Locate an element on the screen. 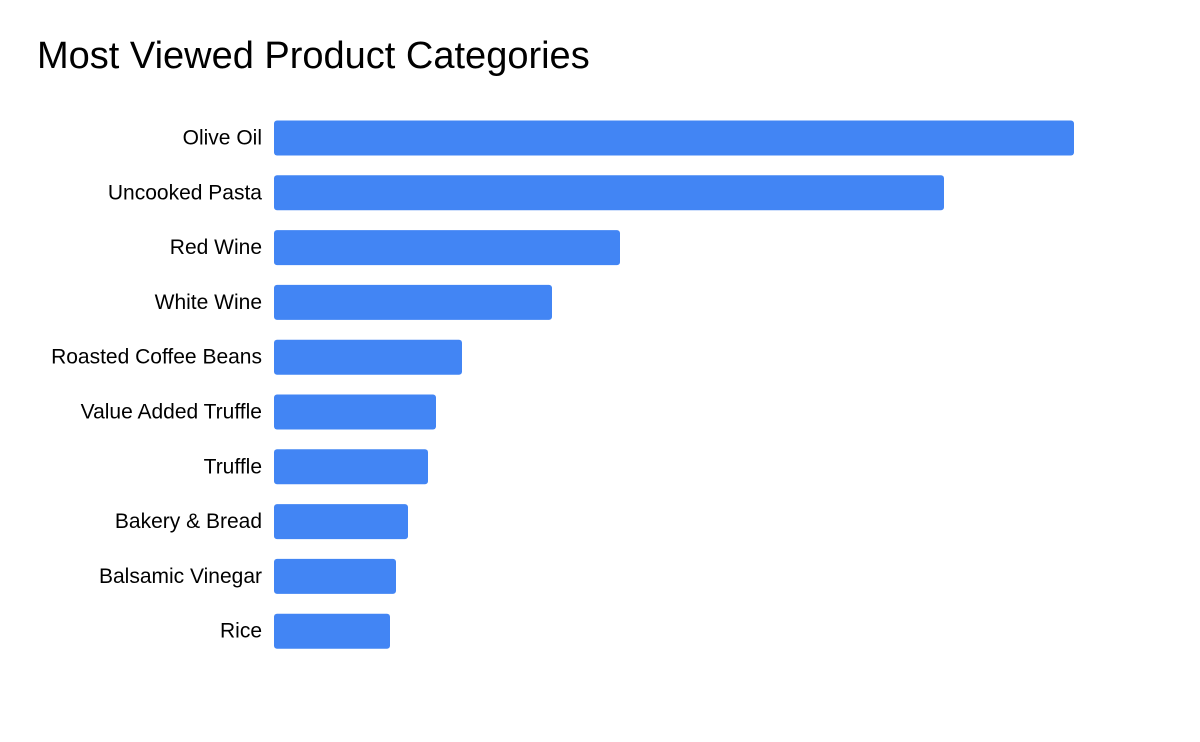  category-label: White Wine is located at coordinates (208, 302).